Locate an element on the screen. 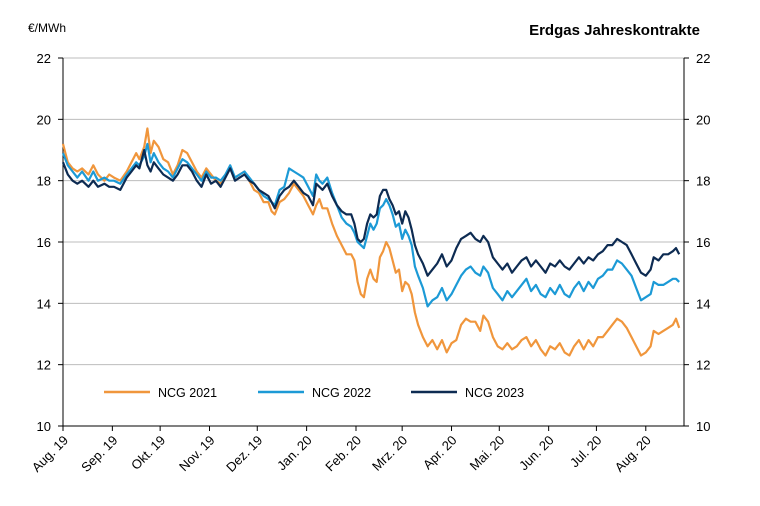  x-tick-label: Aug. 20 is located at coordinates (633, 454).